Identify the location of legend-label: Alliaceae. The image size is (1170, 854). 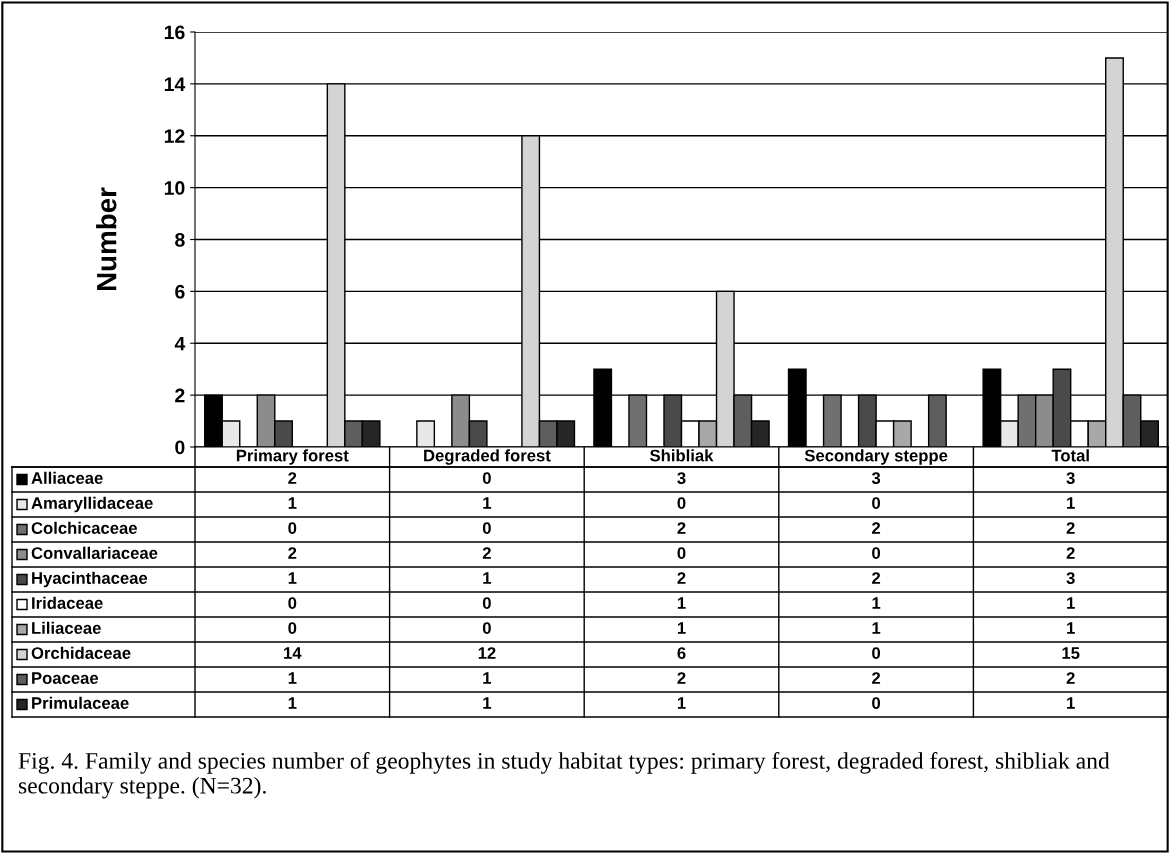
(67, 477).